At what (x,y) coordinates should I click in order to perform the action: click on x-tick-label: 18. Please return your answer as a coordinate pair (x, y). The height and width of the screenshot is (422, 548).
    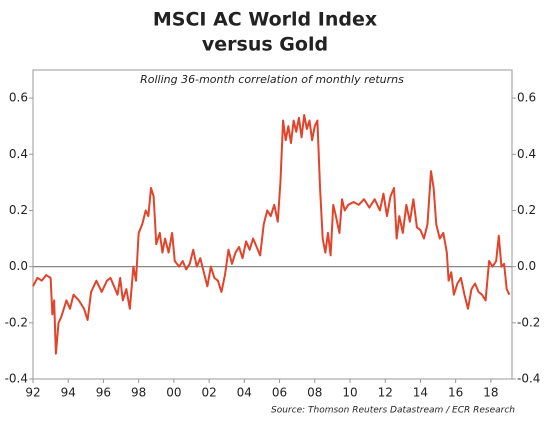
    Looking at the image, I should click on (490, 393).